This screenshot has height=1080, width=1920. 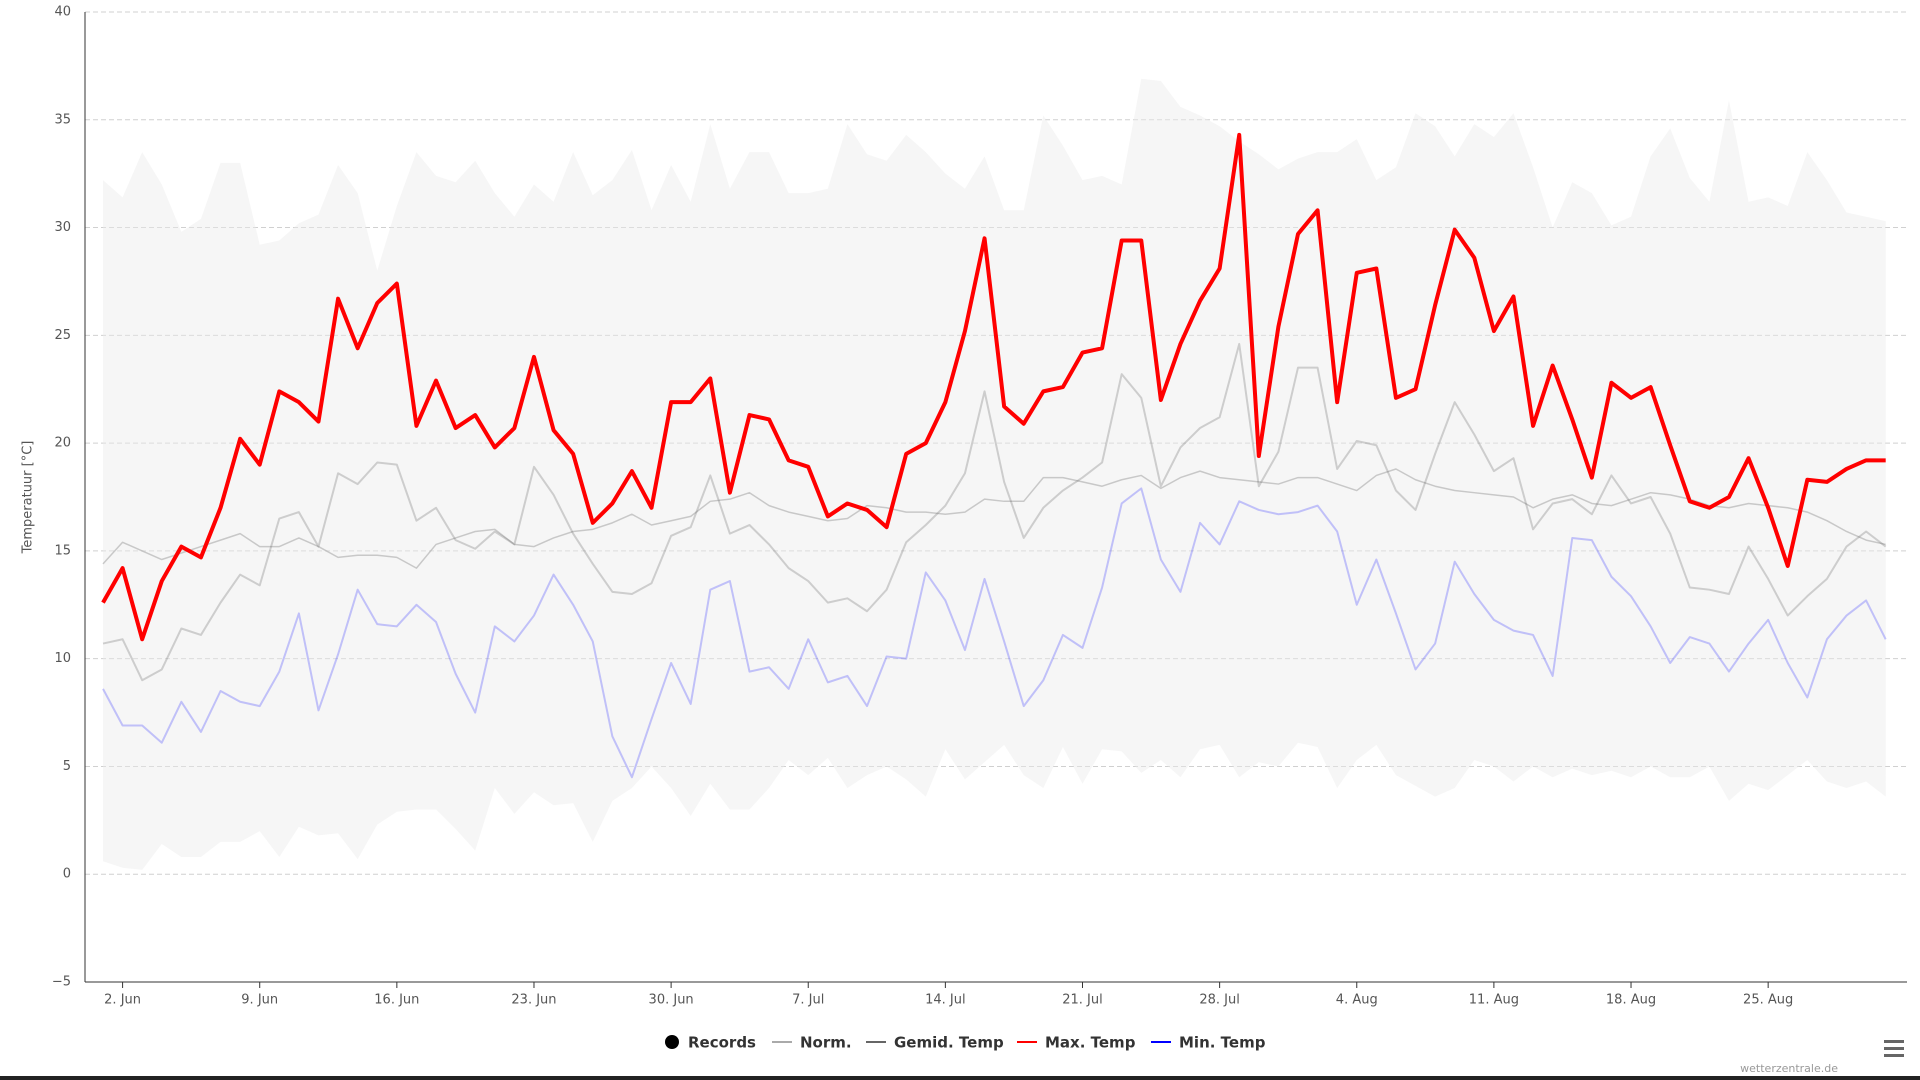 I want to click on x-tick-label: 2. Jun, so click(x=122, y=1000).